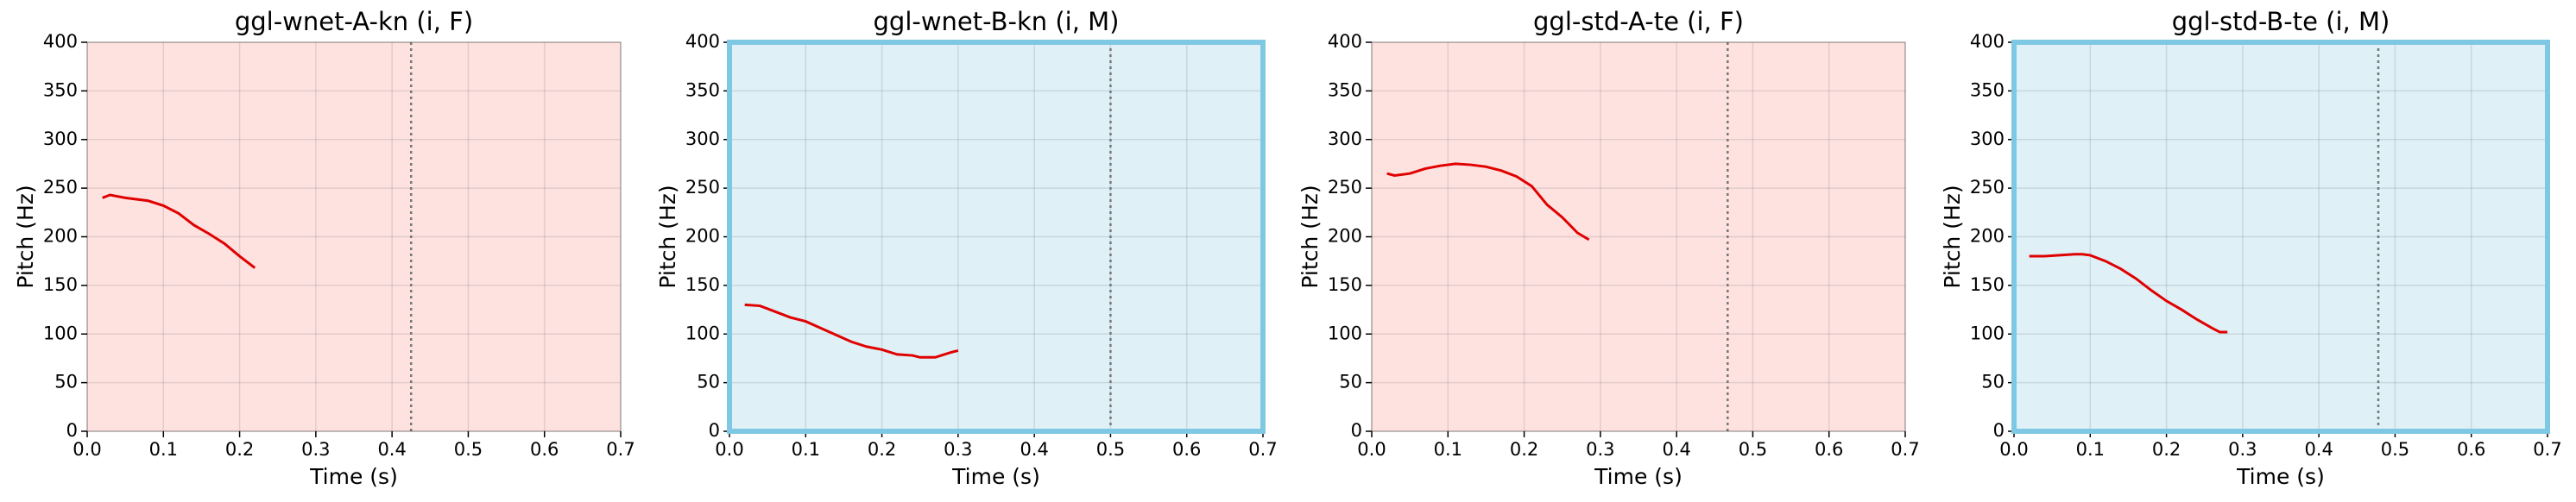 Image resolution: width=2576 pixels, height=502 pixels. I want to click on chart-title: ggl-wnet-B-kn (i, M), so click(997, 21).